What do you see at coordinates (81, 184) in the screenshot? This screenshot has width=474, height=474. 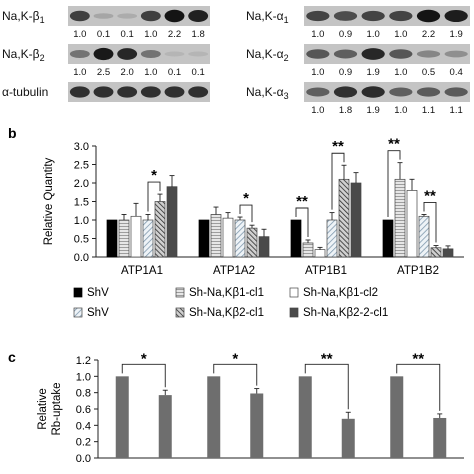 I see `y-tick-label: 2.0` at bounding box center [81, 184].